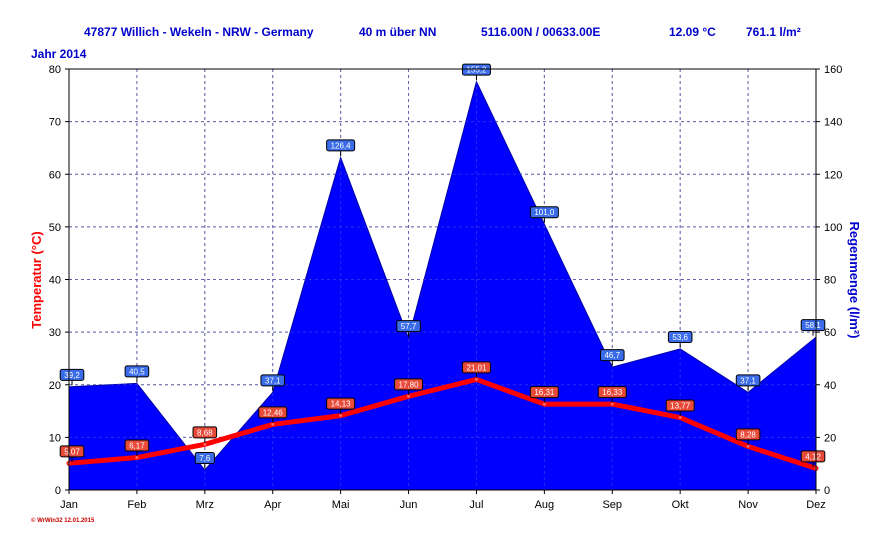  I want to click on right-tick-label: 40, so click(830, 386).